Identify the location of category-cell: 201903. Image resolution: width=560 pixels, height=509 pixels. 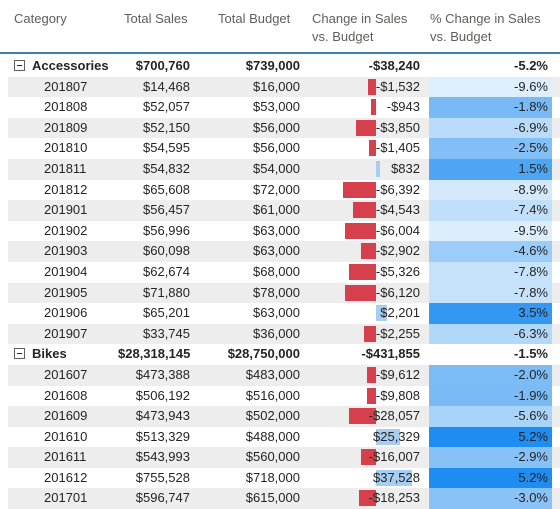
(84, 251).